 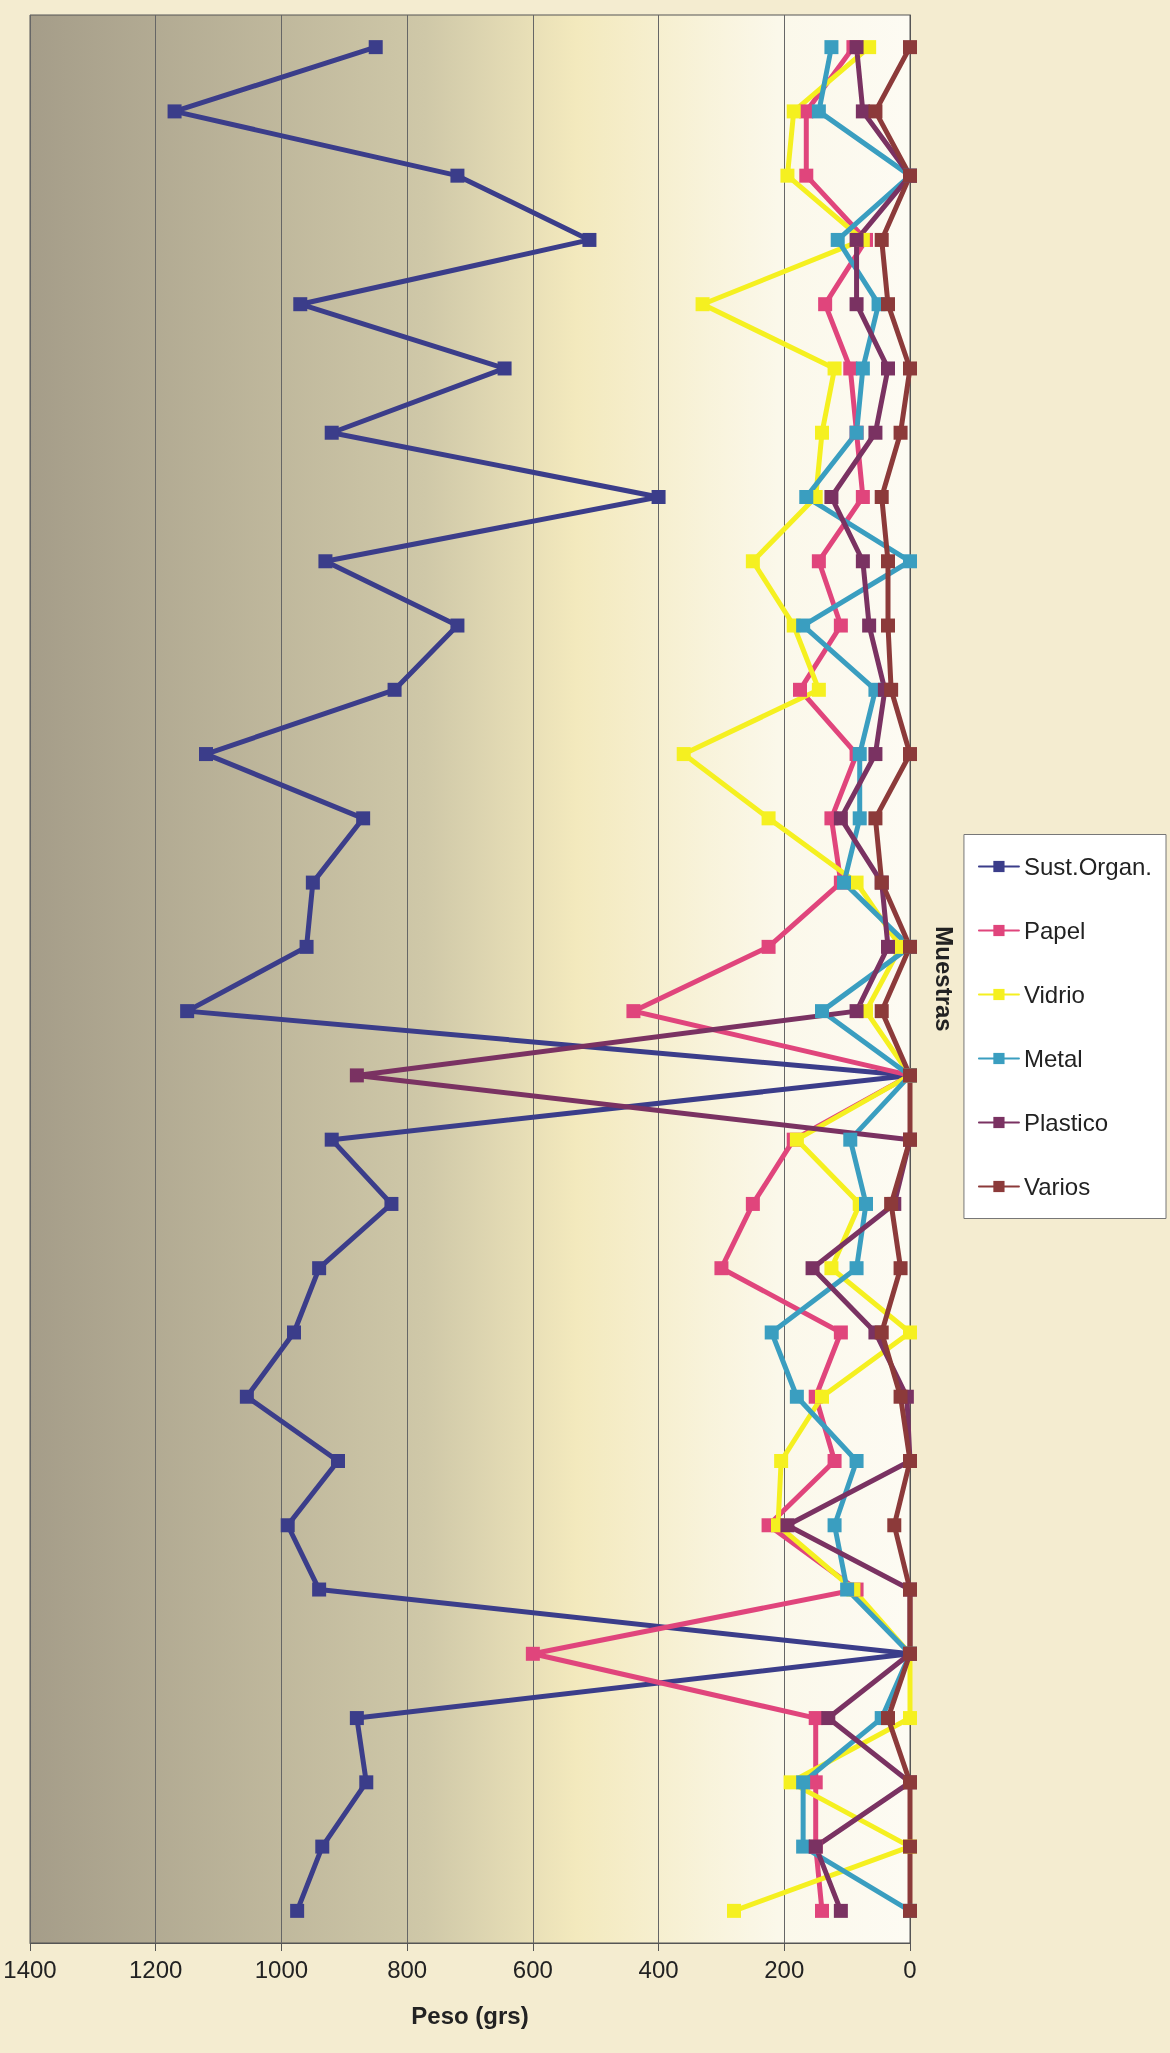 I want to click on legend-label: Sust.Organ., so click(x=1087, y=866).